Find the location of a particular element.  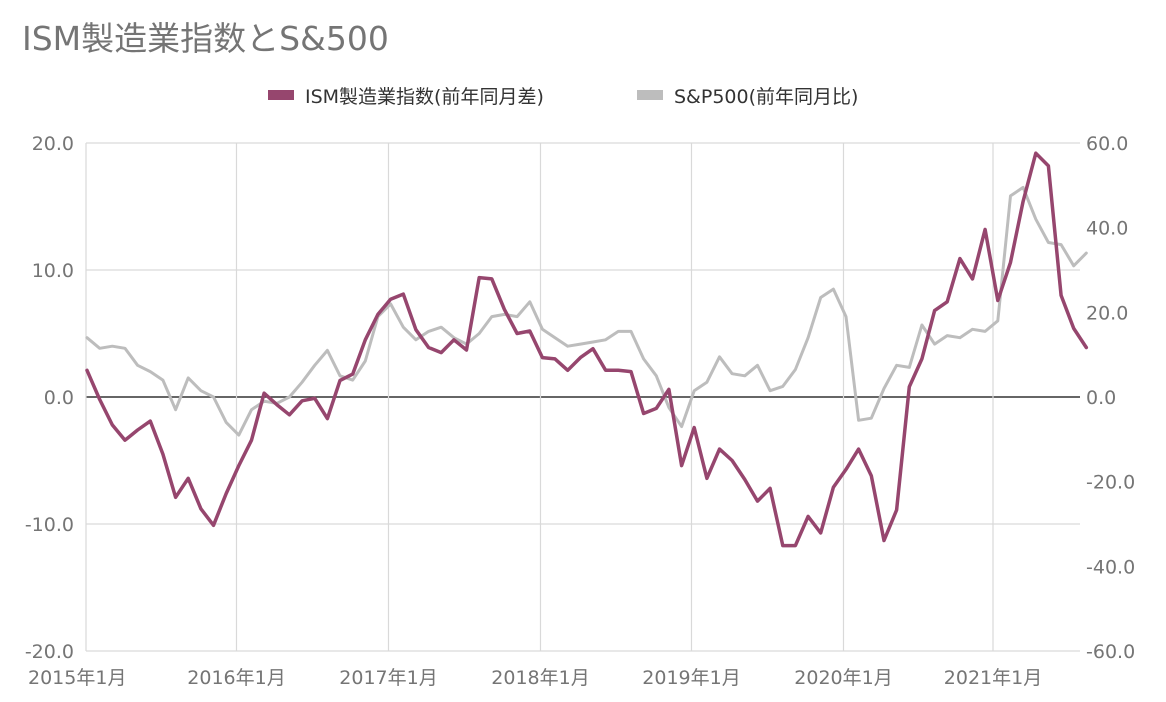

y-left-tick-label: 10.0 is located at coordinates (53, 271).